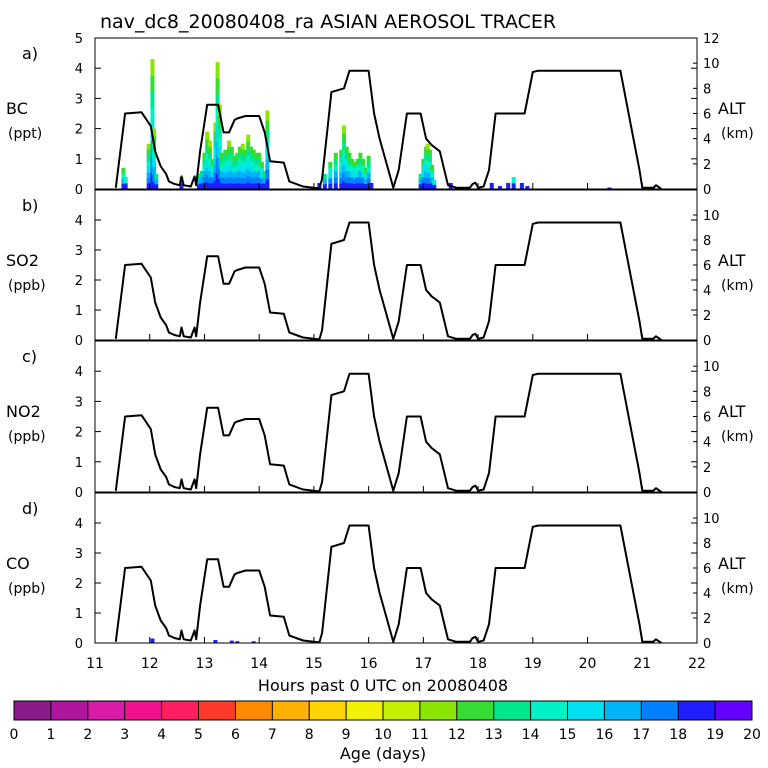 This screenshot has height=768, width=768. I want to click on y-tick-label: 0, so click(79, 341).